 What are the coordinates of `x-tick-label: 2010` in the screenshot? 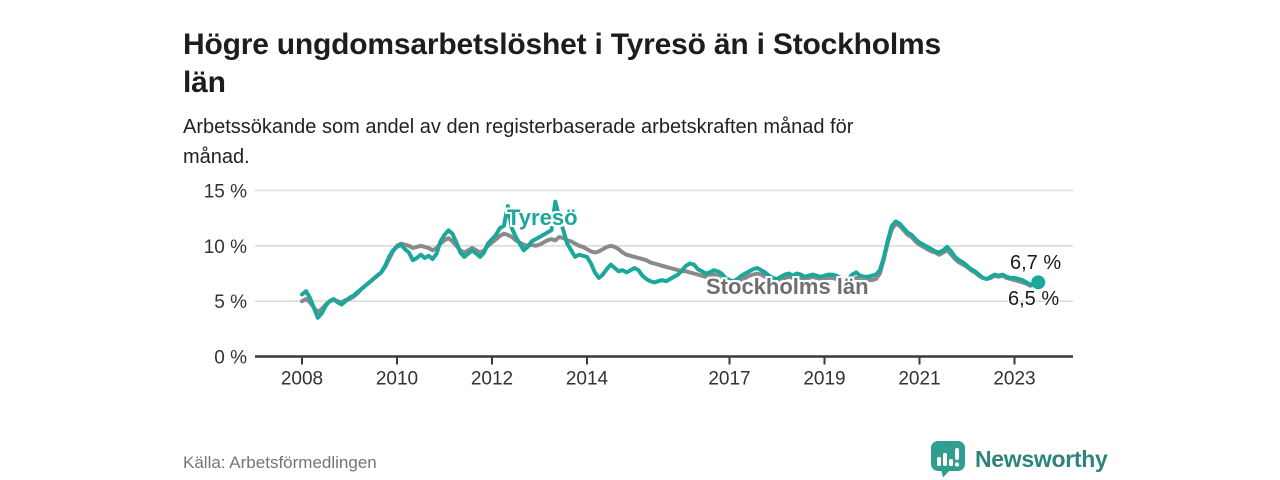 It's located at (397, 379).